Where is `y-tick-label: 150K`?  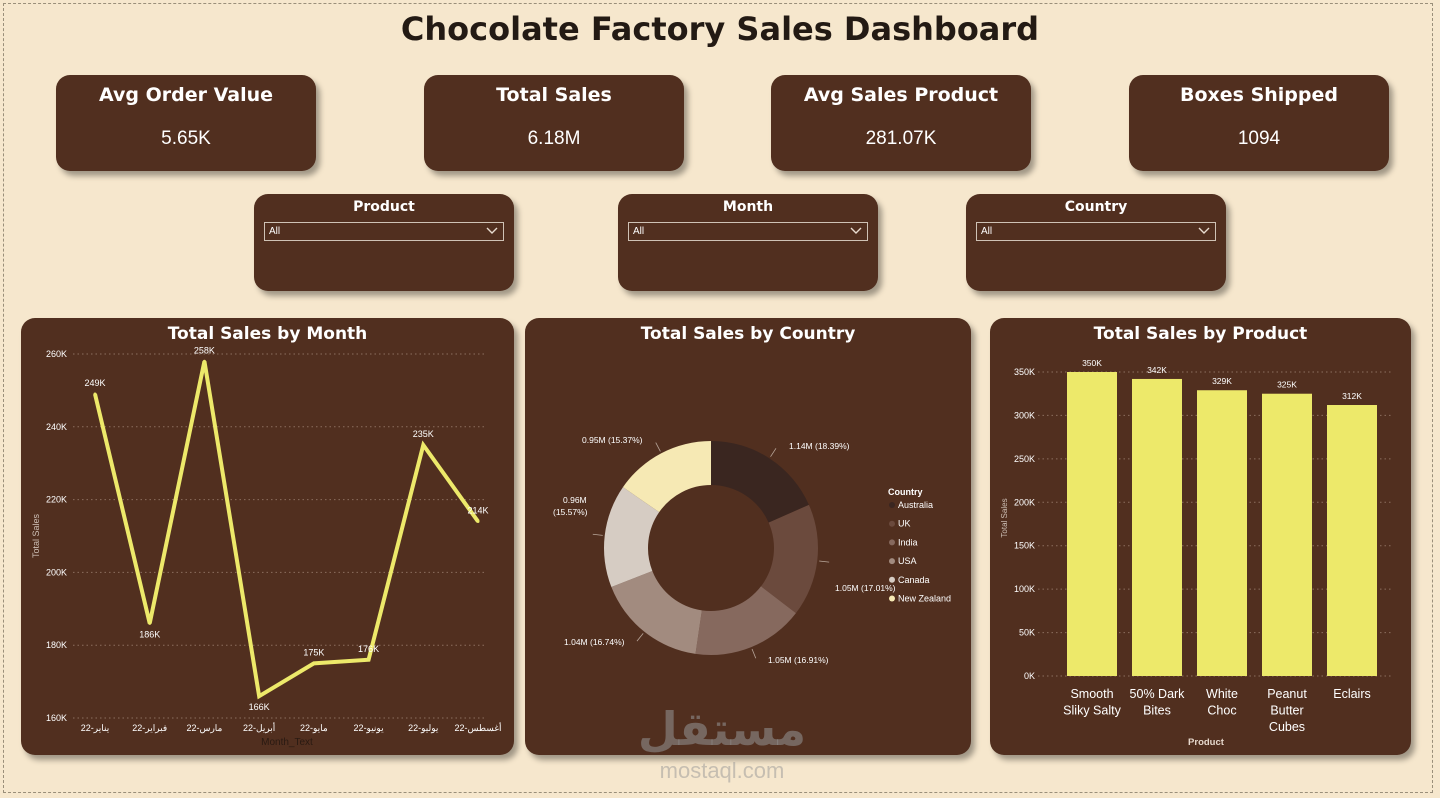 y-tick-label: 150K is located at coordinates (1024, 546).